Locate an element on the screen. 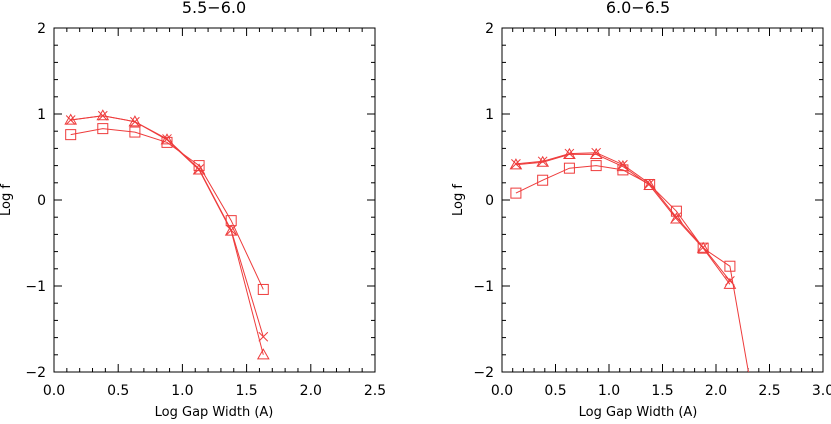 This screenshot has width=831, height=424. data-layer is located at coordinates (167, 234).